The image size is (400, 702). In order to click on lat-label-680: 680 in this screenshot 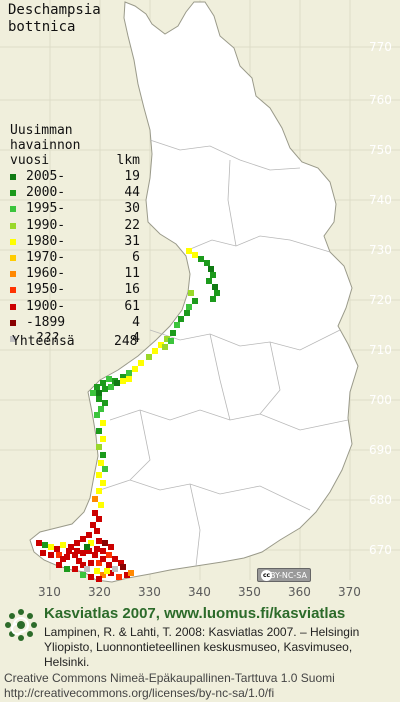, I will do `click(380, 500)`.